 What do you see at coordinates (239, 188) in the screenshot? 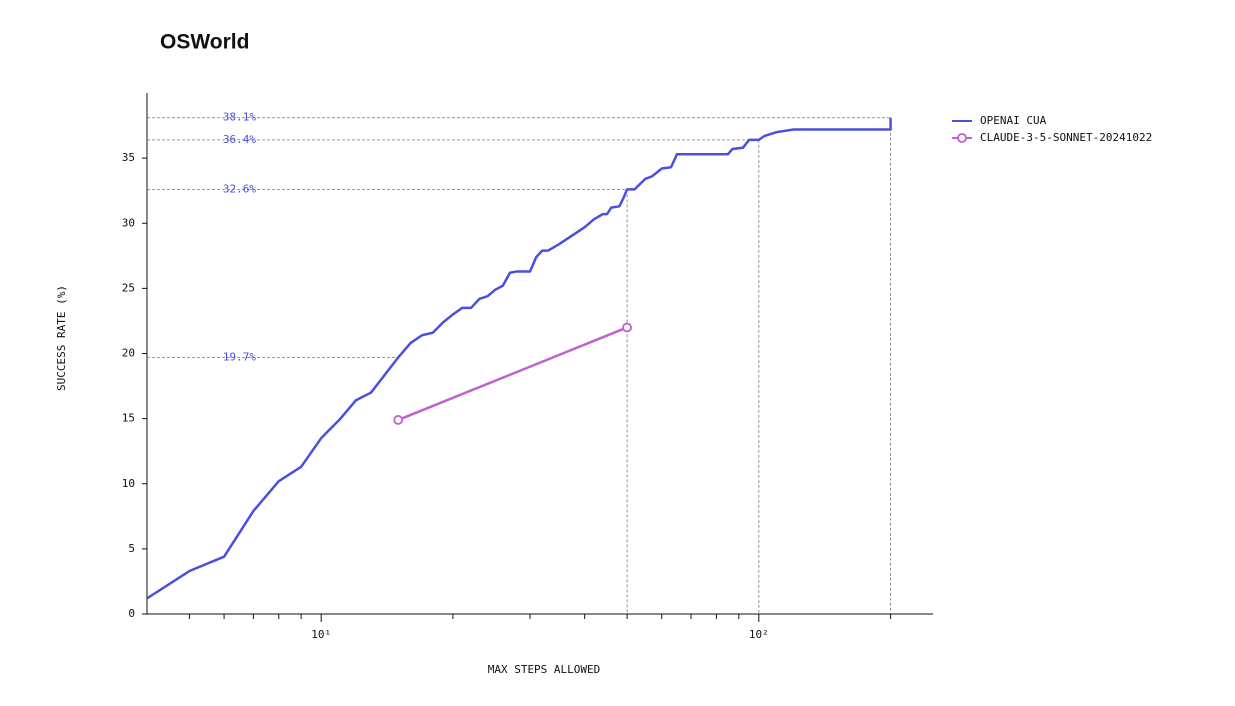
I see `annotation-label: 32.6%` at bounding box center [239, 188].